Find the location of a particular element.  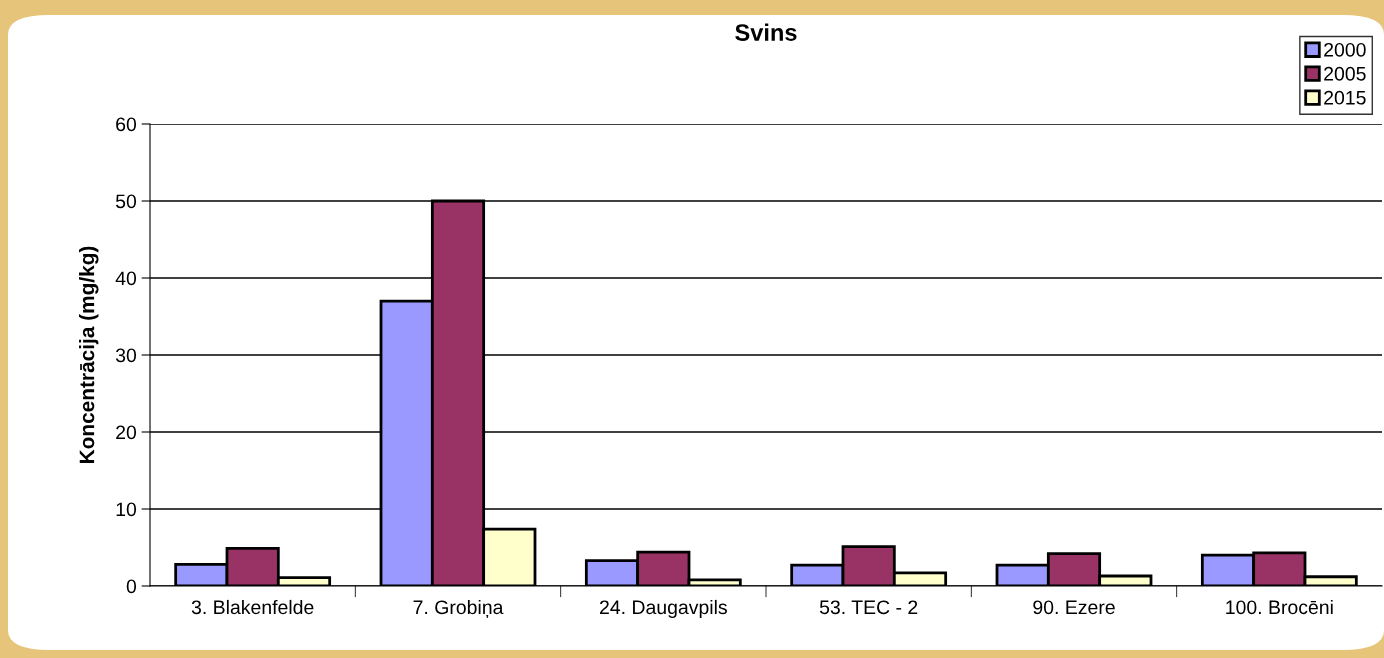

y-axis-title: Koncentrācija (mg/kg) is located at coordinates (89, 354).